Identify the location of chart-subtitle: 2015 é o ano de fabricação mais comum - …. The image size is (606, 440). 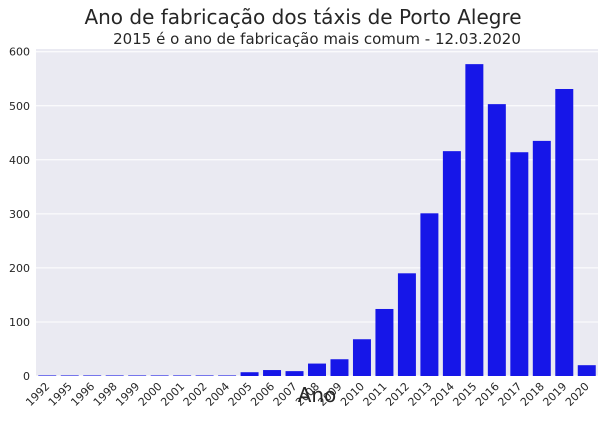
(317, 39).